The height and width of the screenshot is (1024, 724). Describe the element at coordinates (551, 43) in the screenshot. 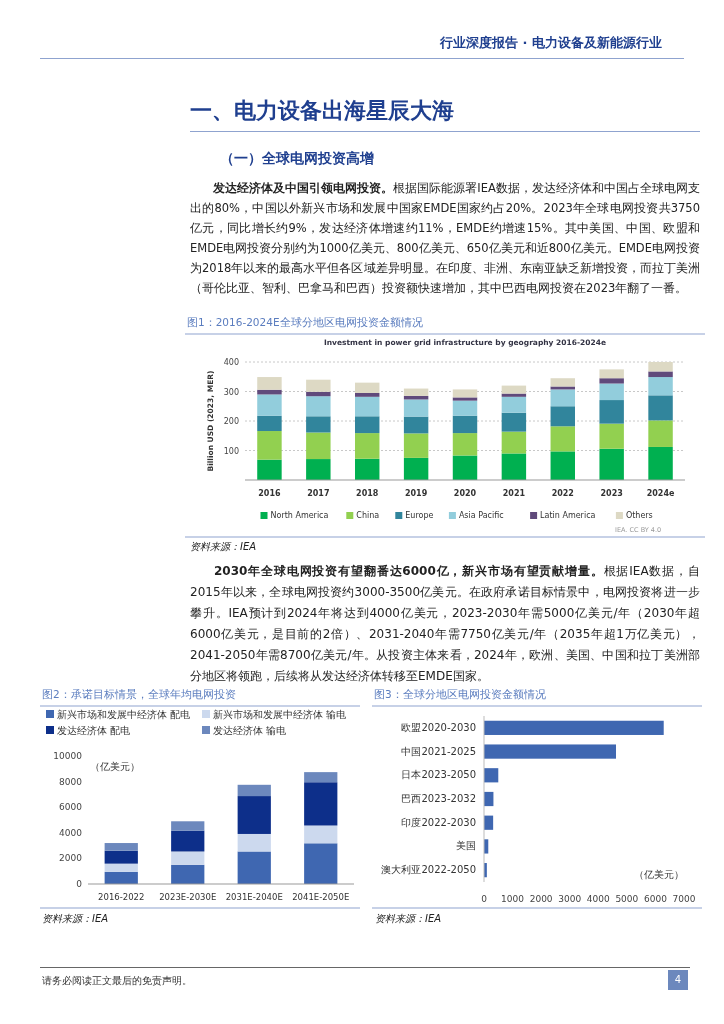

I see `text: 行业深度报告 · 电力设备及新能源行业` at that location.